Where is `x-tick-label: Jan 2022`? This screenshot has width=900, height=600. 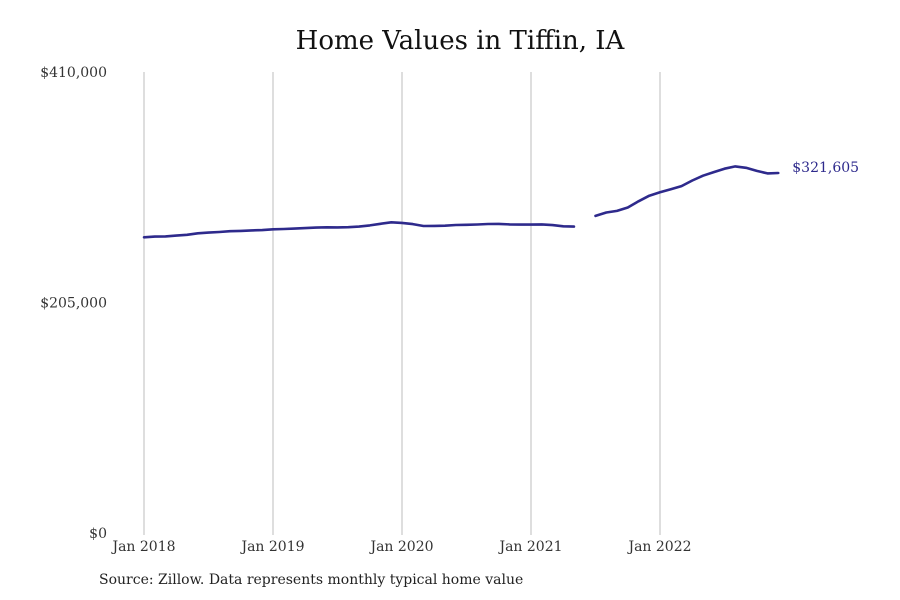
x-tick-label: Jan 2022 is located at coordinates (658, 547).